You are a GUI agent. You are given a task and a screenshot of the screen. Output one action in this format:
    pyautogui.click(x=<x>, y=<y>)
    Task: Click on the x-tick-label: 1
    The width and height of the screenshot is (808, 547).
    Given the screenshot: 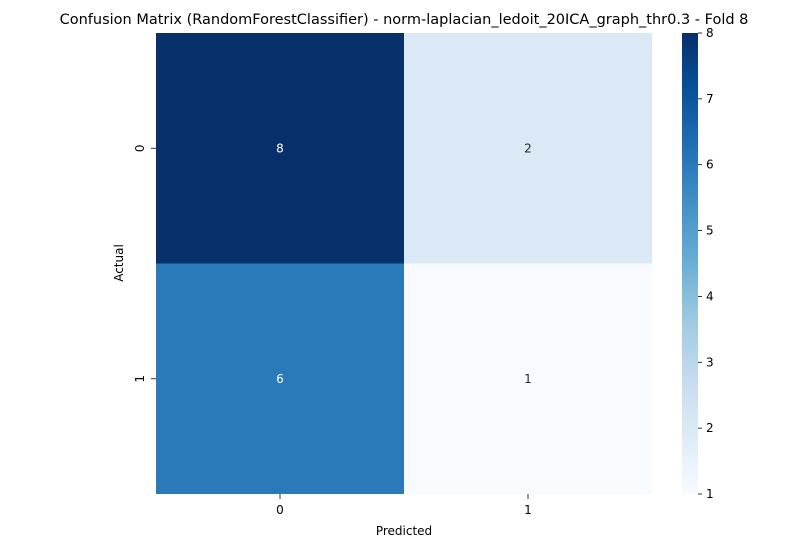 What is the action you would take?
    pyautogui.click(x=528, y=510)
    